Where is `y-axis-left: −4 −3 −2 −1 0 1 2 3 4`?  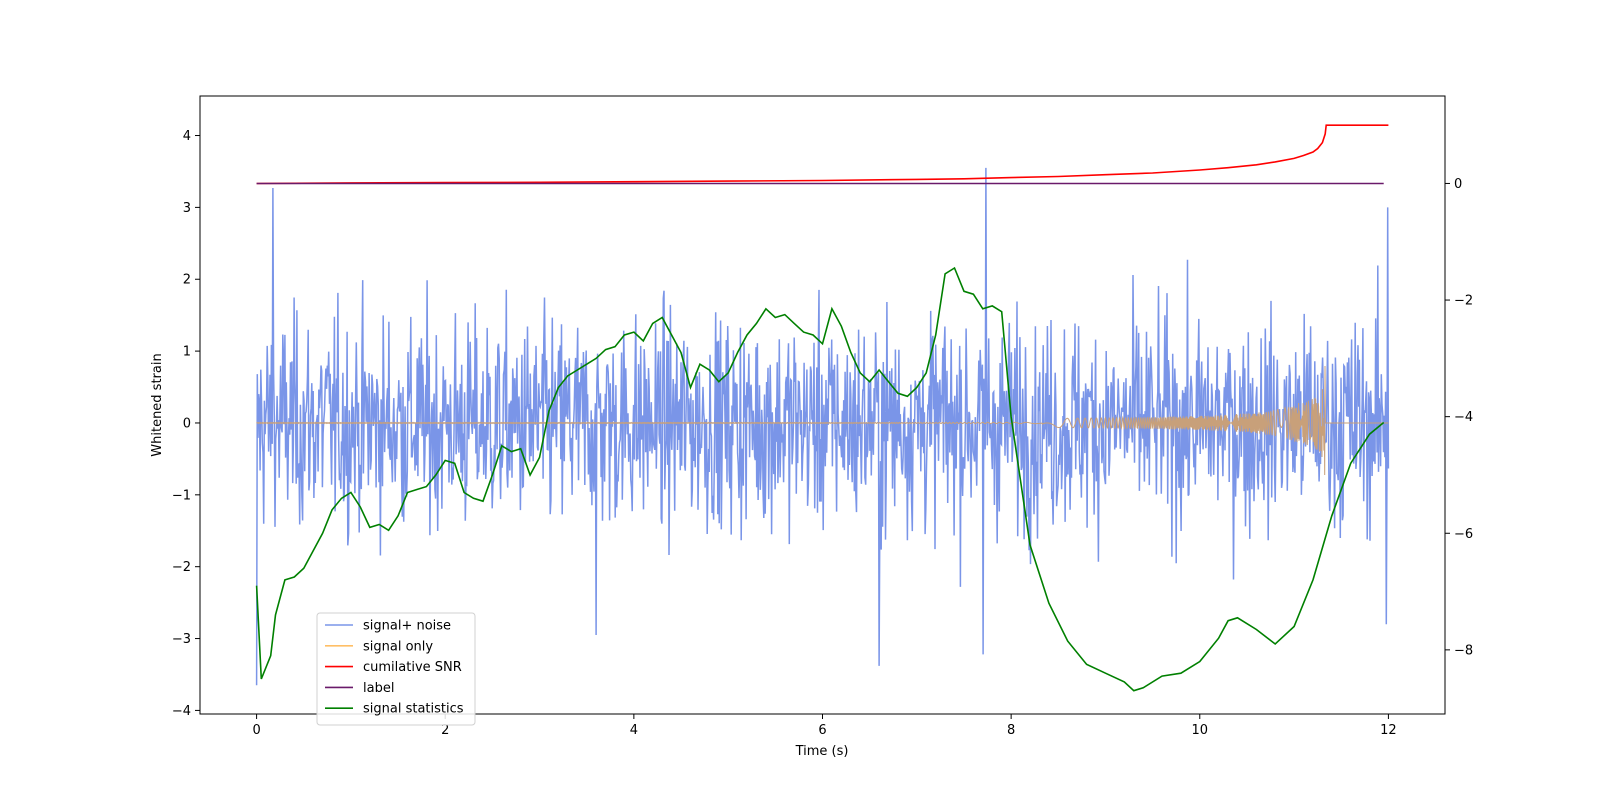 y-axis-left: −4 −3 −2 −1 0 1 2 3 4 is located at coordinates (186, 424).